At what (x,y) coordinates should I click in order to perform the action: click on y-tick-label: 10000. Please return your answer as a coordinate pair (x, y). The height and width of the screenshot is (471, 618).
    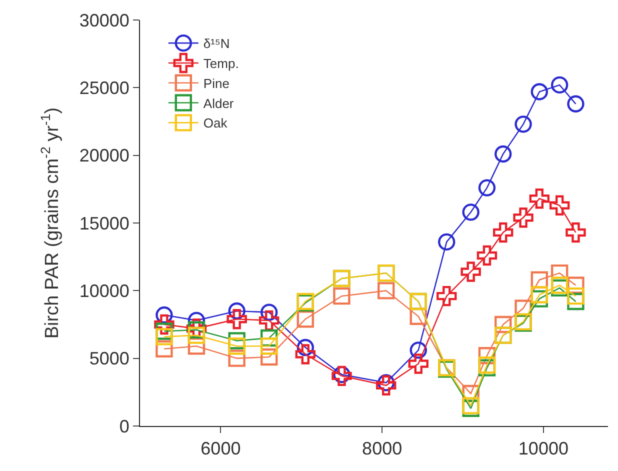
    Looking at the image, I should click on (104, 290).